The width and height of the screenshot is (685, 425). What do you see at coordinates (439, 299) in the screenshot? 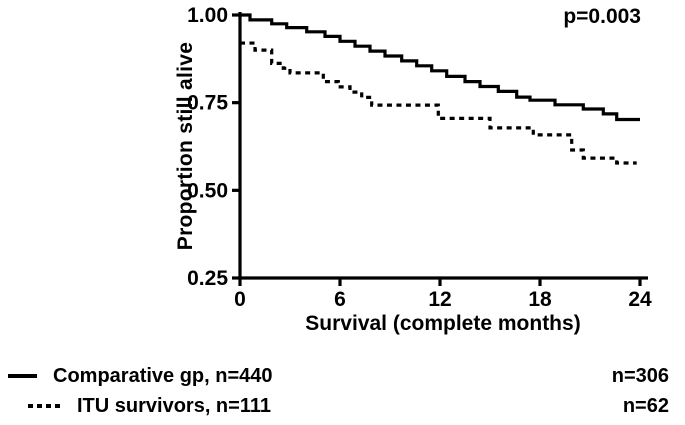
I see `svg-text: 12` at bounding box center [439, 299].